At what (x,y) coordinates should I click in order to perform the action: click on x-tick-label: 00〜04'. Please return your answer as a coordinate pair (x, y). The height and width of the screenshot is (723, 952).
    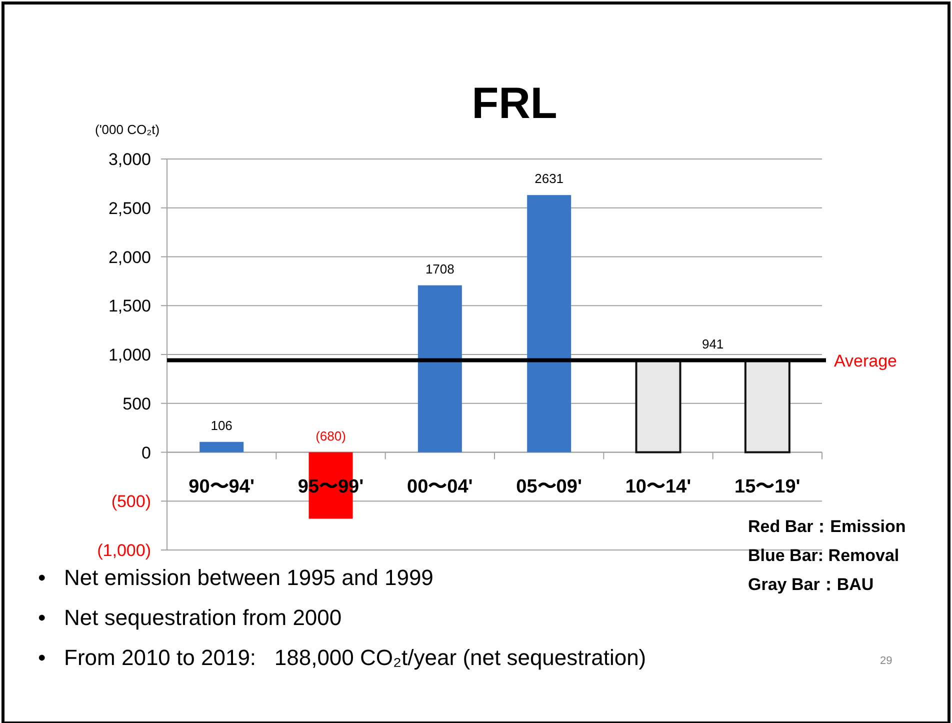
    Looking at the image, I should click on (440, 487).